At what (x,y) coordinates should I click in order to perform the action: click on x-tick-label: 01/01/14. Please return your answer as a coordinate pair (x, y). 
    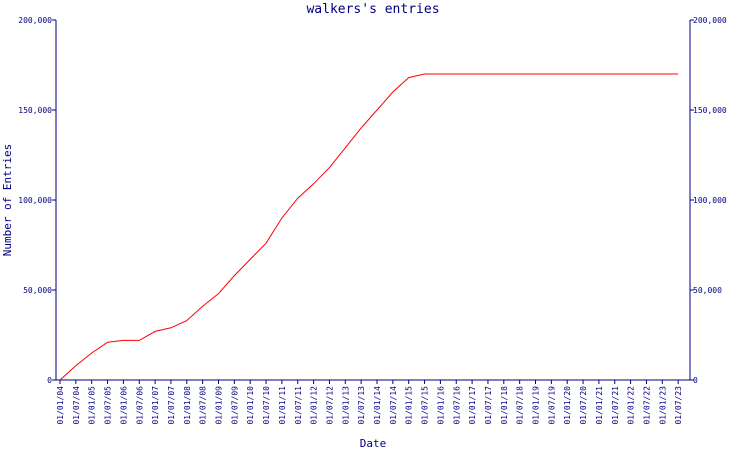
    Looking at the image, I should click on (377, 405).